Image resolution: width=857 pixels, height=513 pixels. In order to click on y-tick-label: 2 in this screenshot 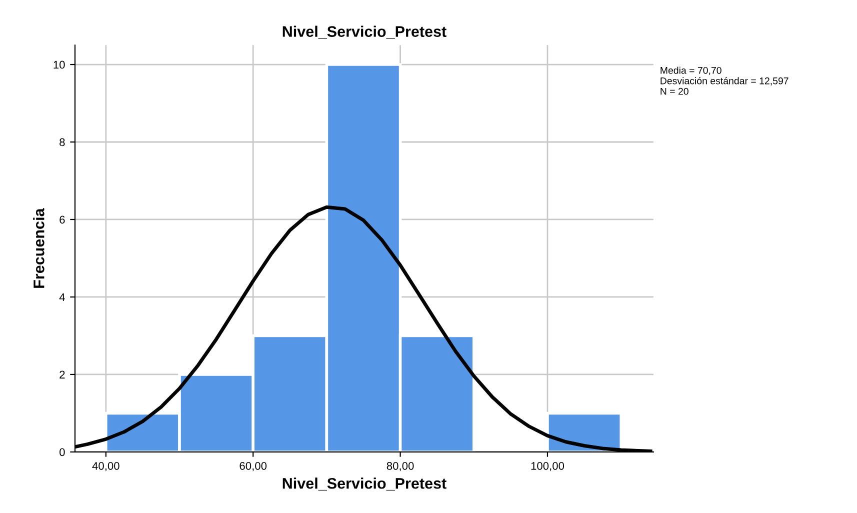, I will do `click(62, 374)`.